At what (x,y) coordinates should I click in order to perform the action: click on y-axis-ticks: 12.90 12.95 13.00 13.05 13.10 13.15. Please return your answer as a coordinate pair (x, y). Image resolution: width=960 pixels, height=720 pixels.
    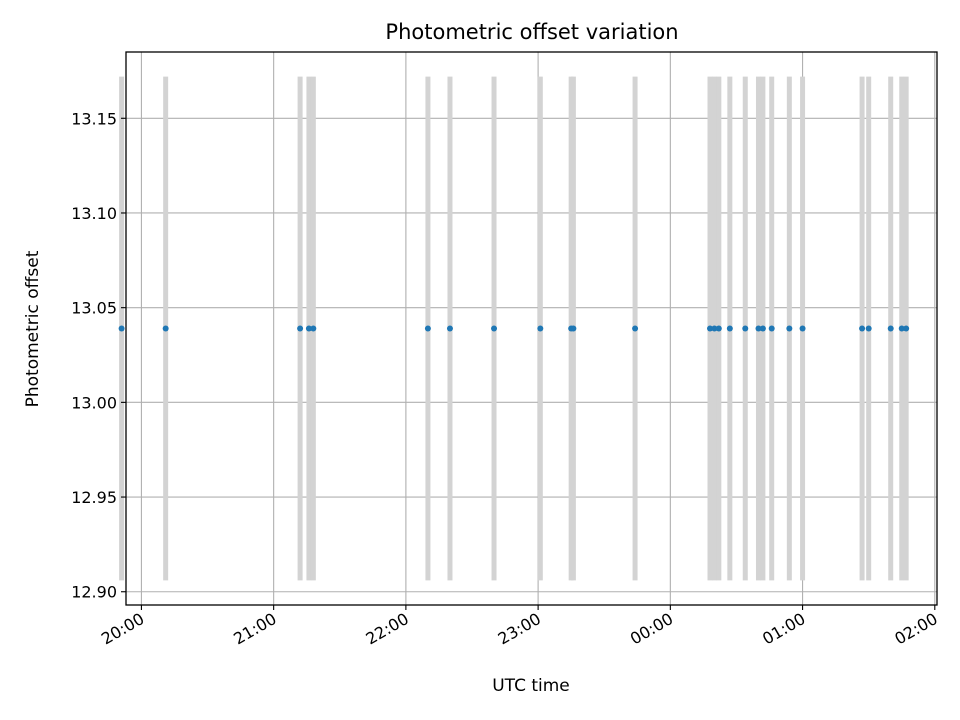
    Looking at the image, I should click on (98, 355).